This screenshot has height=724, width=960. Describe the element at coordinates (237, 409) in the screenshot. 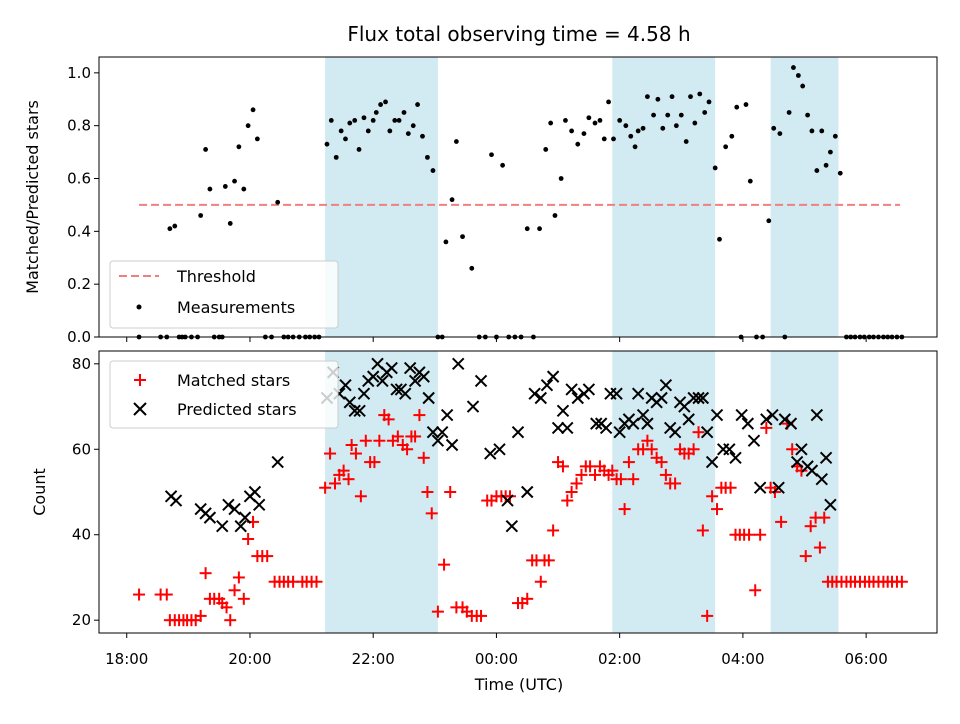

I see `predicted-legend-label: Predicted stars` at that location.